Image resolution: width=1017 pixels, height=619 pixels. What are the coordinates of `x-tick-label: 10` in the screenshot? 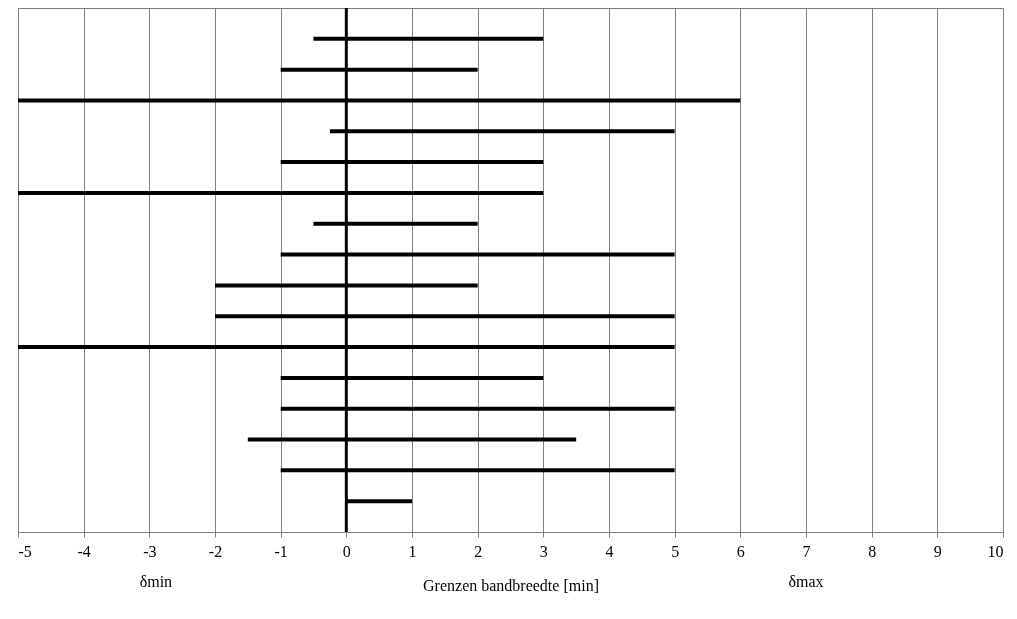 It's located at (995, 551).